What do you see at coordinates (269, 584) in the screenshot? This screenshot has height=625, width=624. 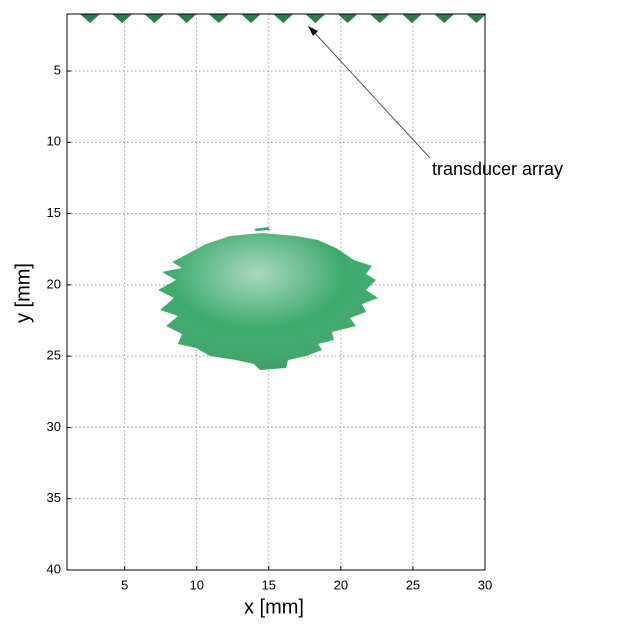 I see `x-tick-label: 15` at bounding box center [269, 584].